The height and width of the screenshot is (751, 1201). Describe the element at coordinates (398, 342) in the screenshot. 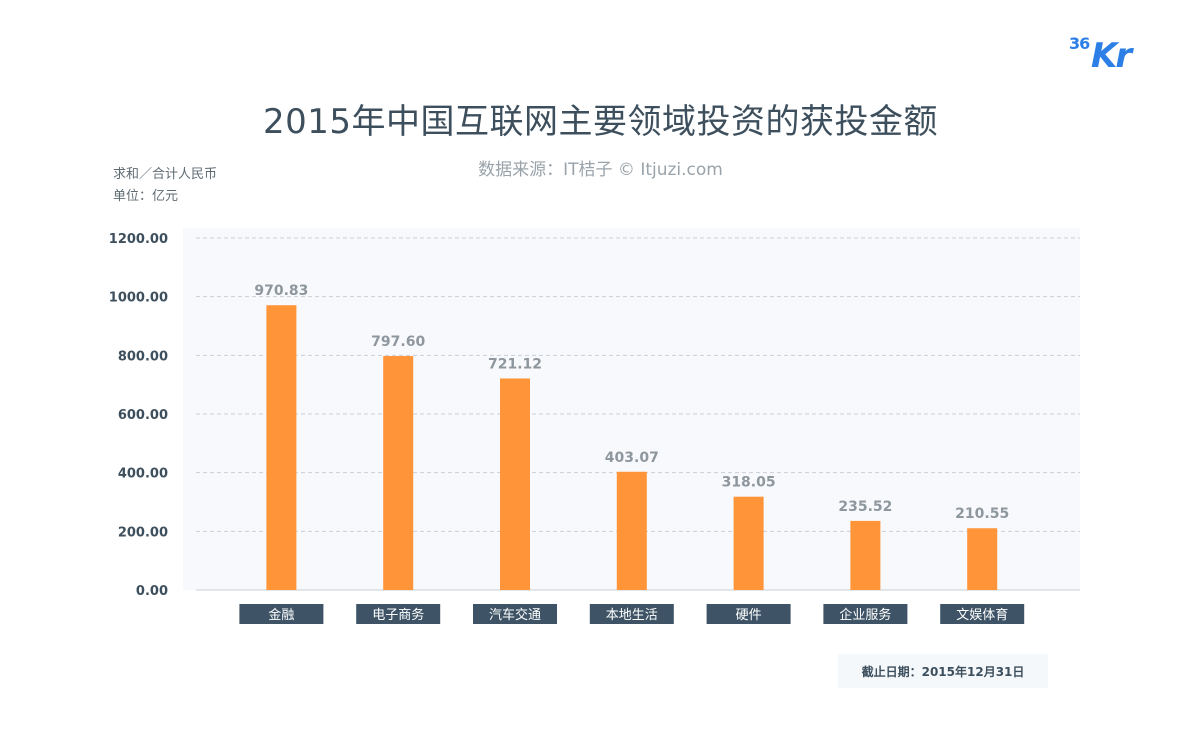

I see `data-label: 797.60` at that location.